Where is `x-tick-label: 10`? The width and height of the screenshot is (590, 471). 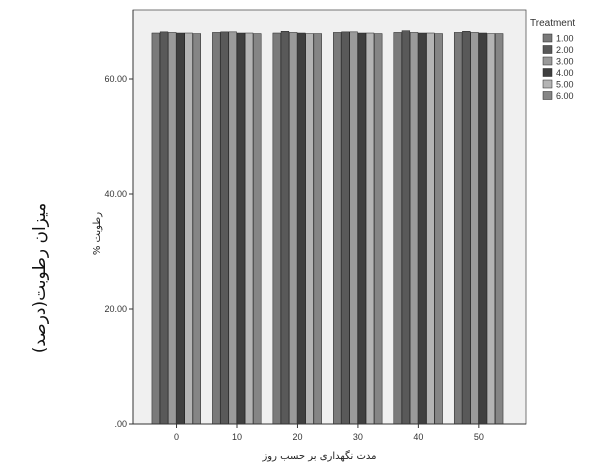
x-tick-label: 10 is located at coordinates (237, 437).